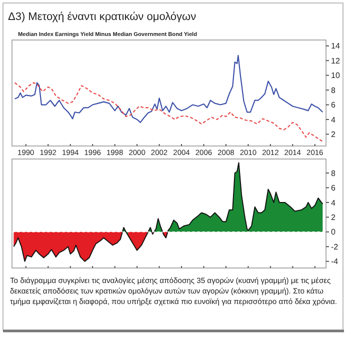 The image size is (351, 342). What do you see at coordinates (102, 17) in the screenshot?
I see `chart-title: Δ3) Μετοχή έναντι κρατικών ομολόγων` at bounding box center [102, 17].